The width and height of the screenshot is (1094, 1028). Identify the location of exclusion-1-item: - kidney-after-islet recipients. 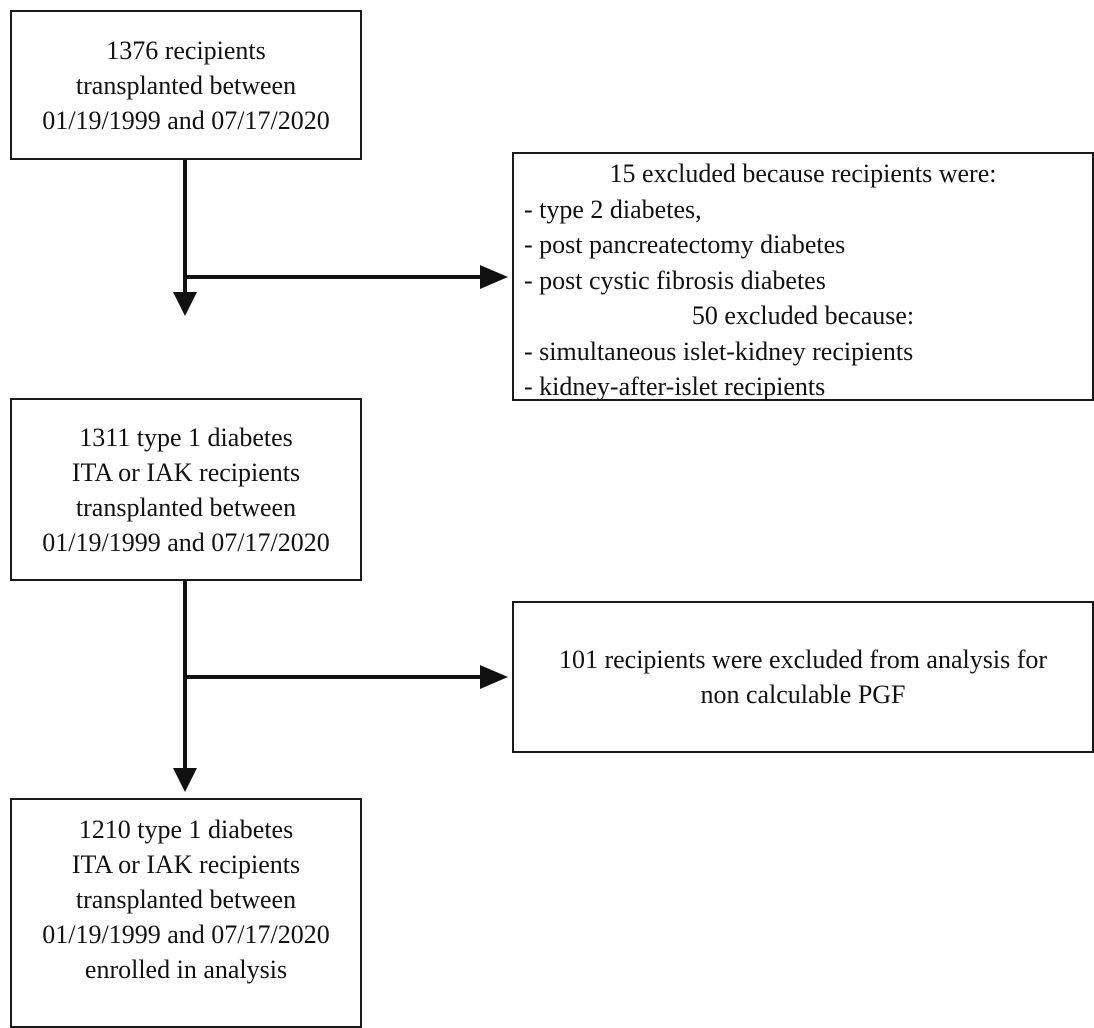
(675, 386).